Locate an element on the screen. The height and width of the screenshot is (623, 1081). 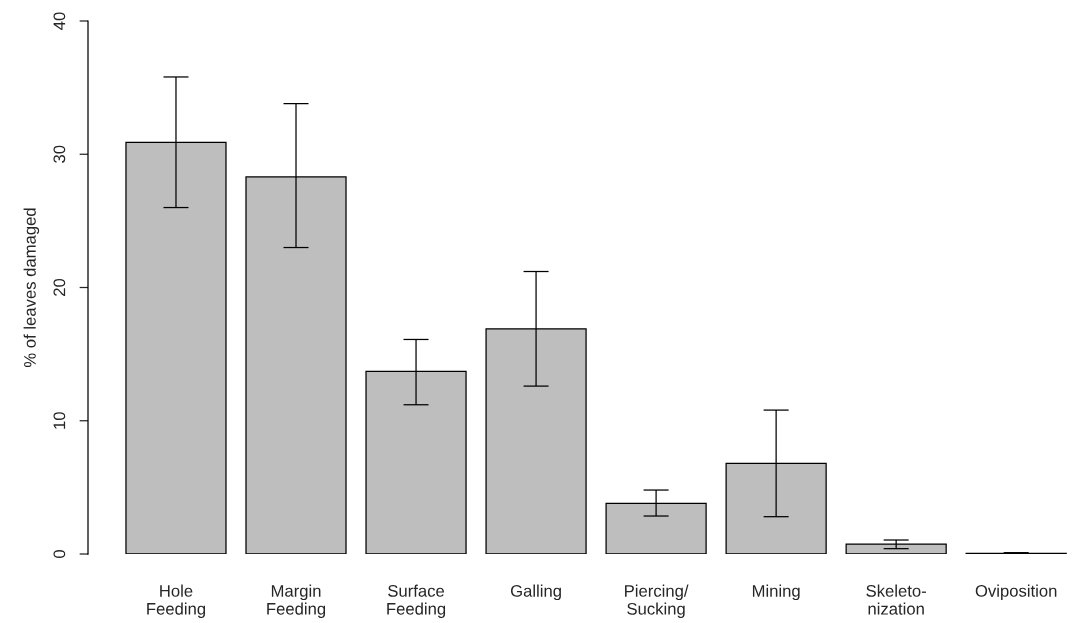
x-tick-label: Hole Feeding is located at coordinates (176, 601).